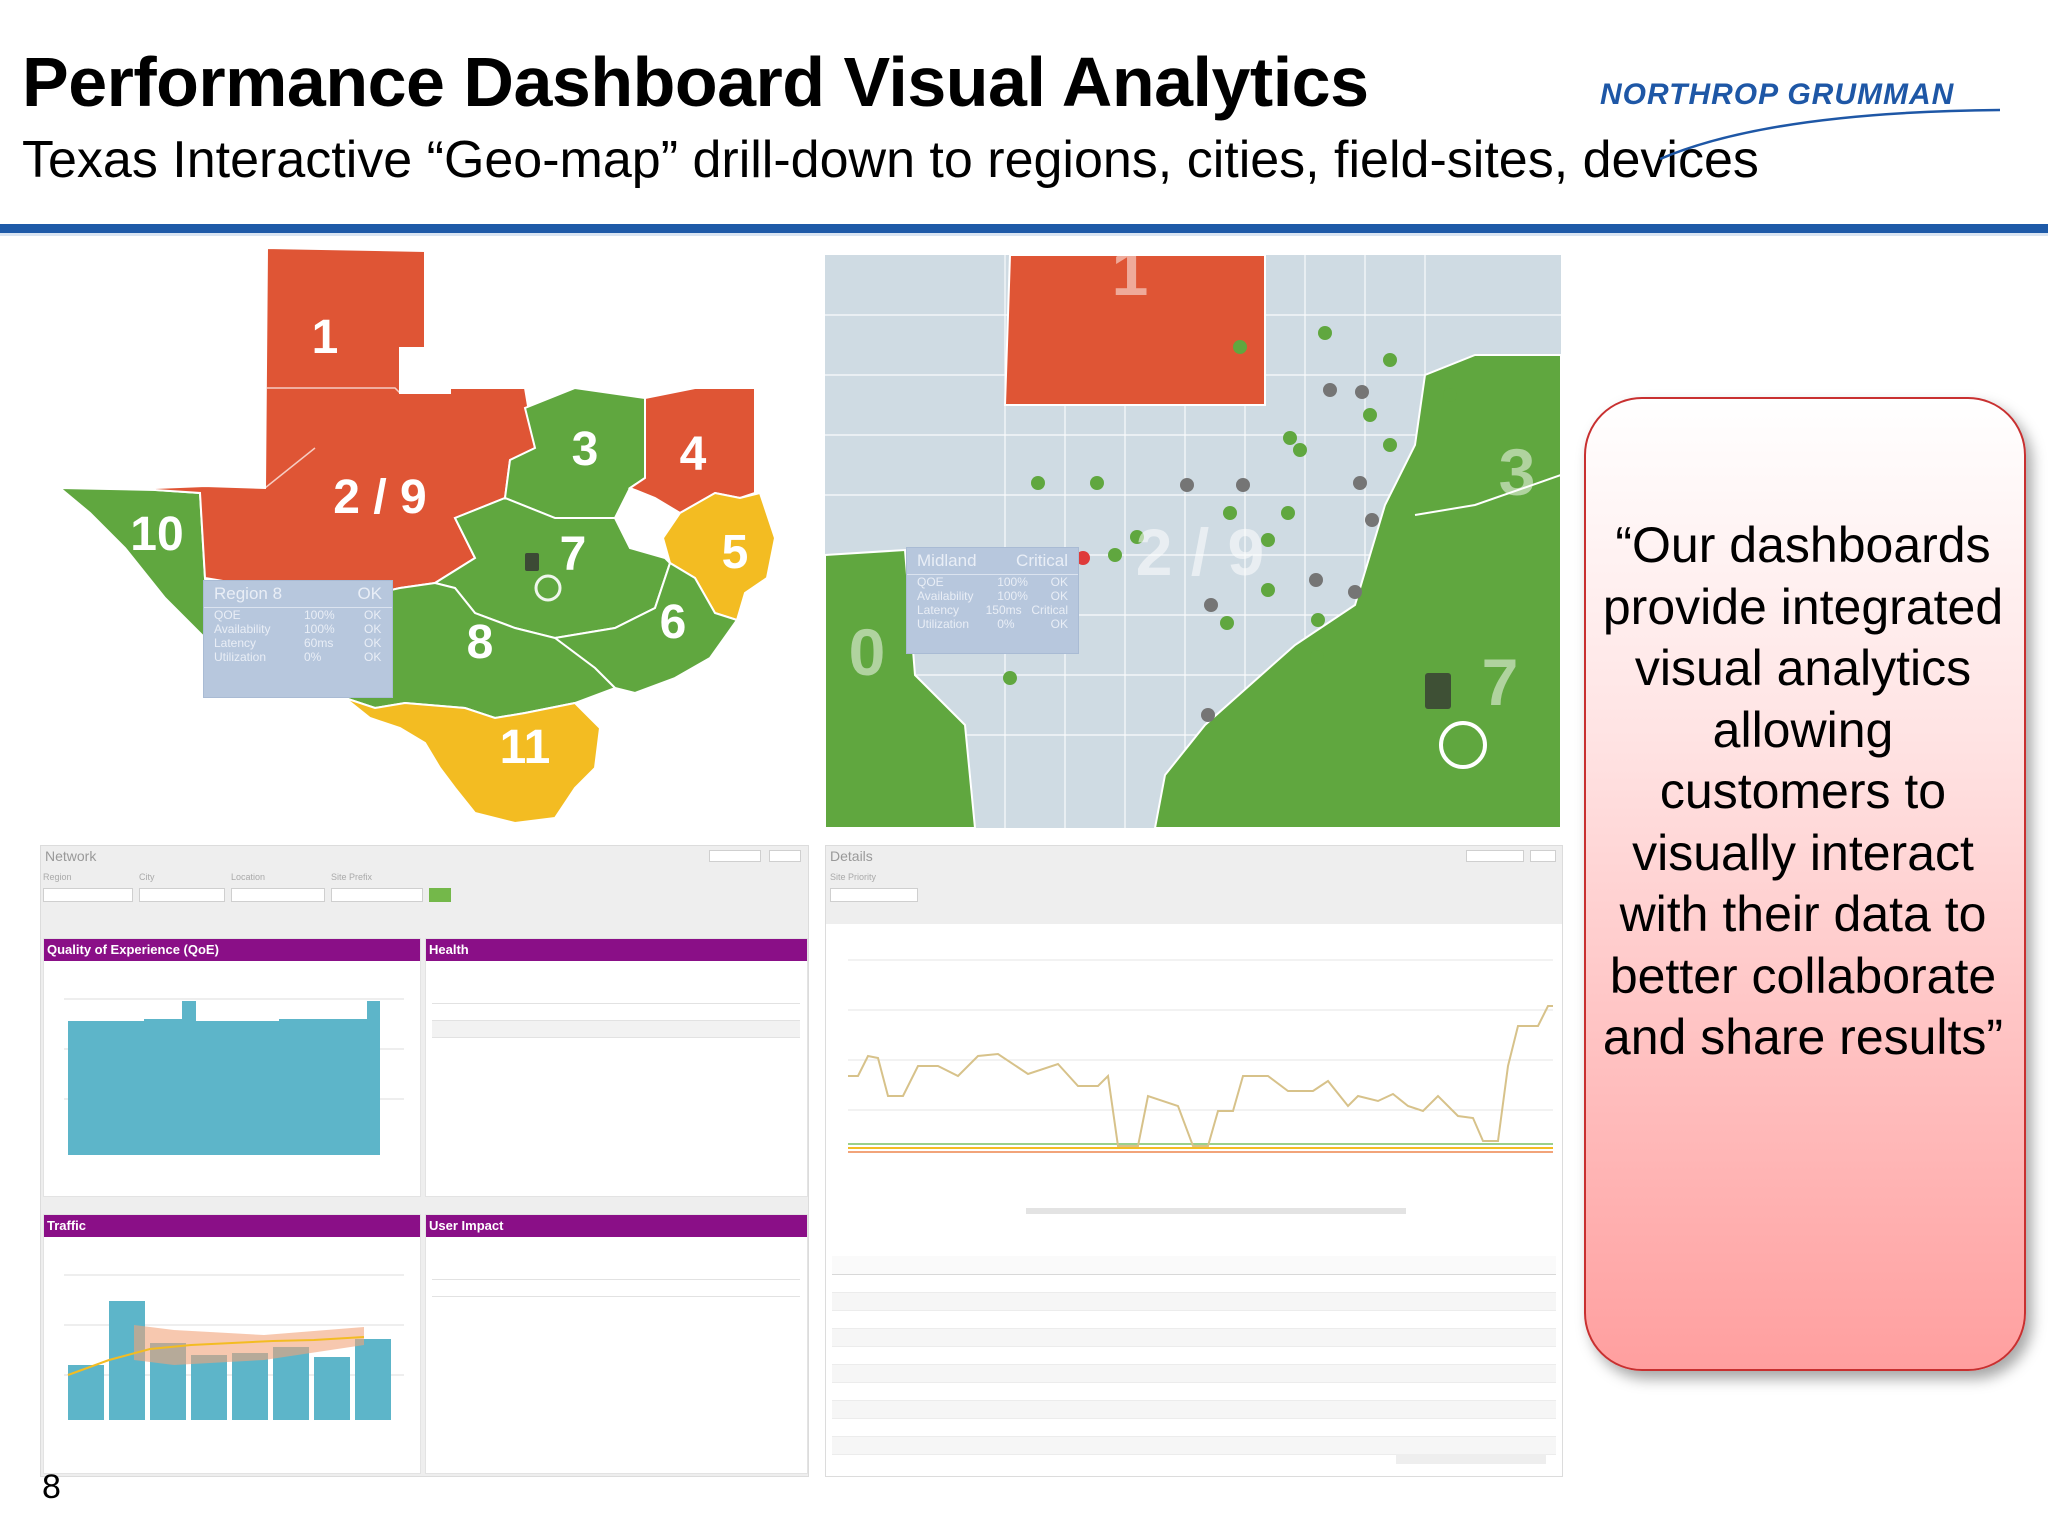  Describe the element at coordinates (616, 1283) in the screenshot. I see `user-impact-table` at that location.